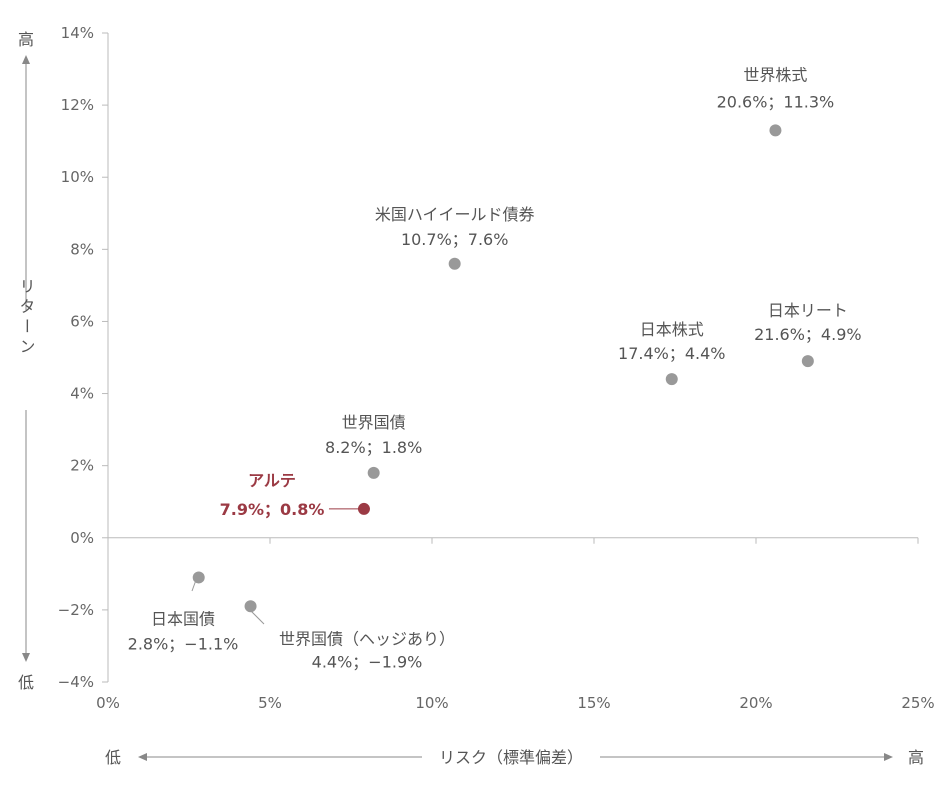 This screenshot has height=786, width=951. What do you see at coordinates (113, 757) in the screenshot?
I see `x-axis-low-label: 低` at bounding box center [113, 757].